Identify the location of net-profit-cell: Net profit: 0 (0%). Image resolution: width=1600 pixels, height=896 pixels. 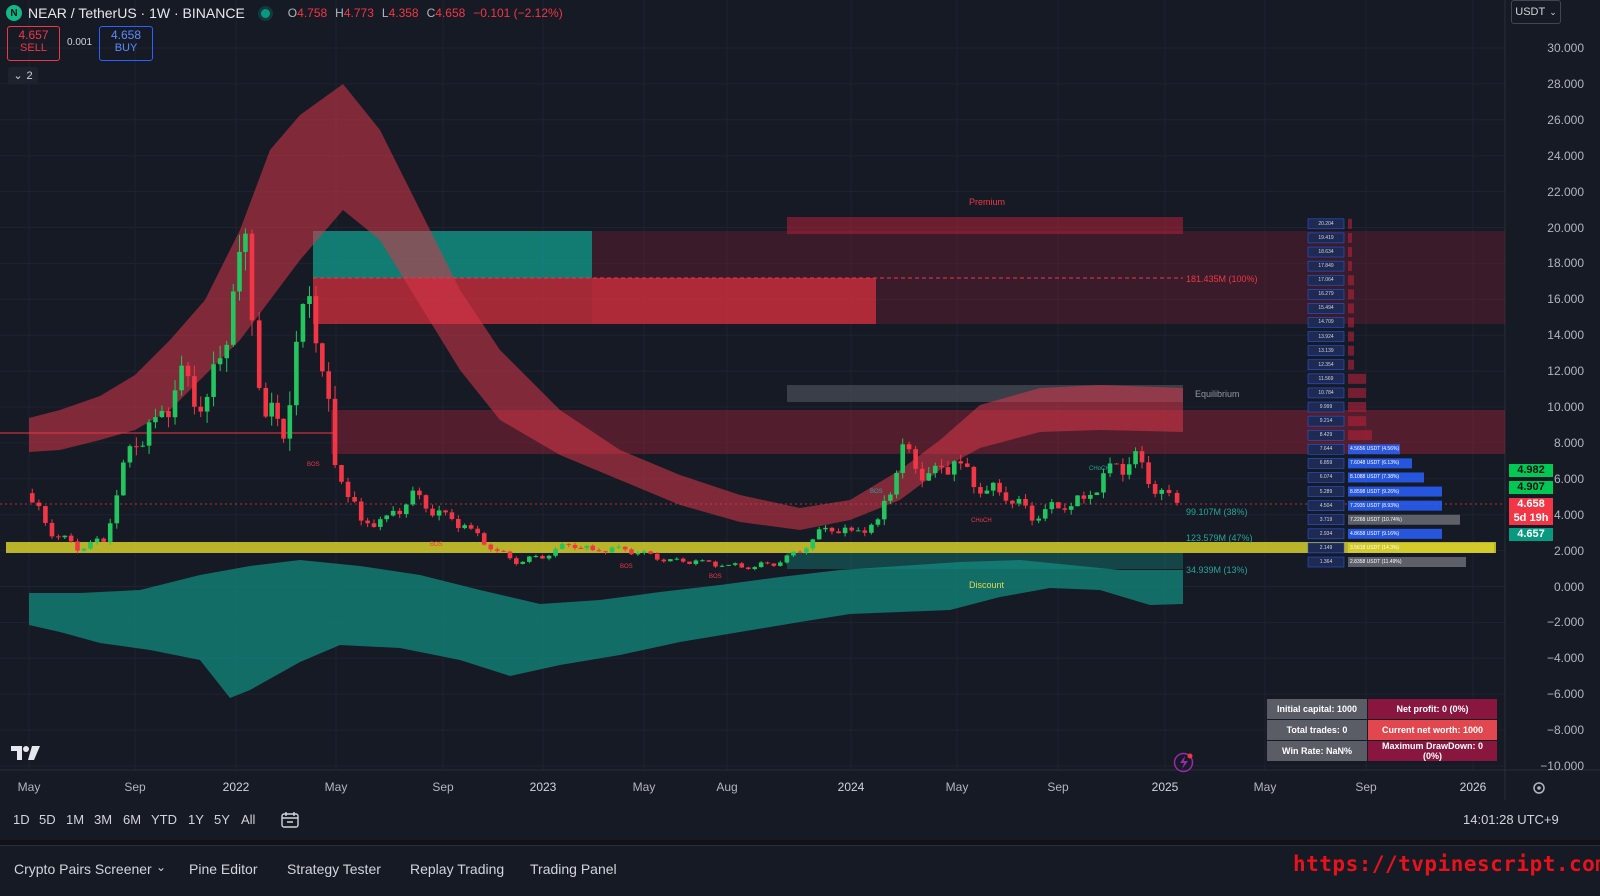
(1432, 709).